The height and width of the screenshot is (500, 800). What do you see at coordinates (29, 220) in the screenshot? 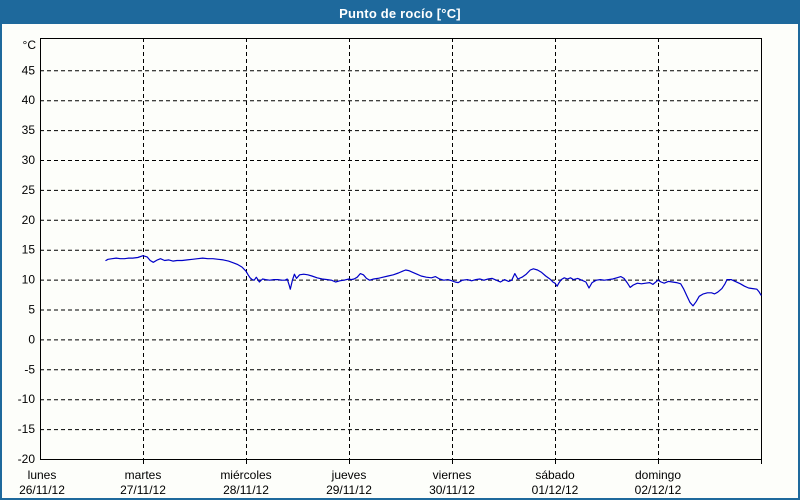
I see `y-tick-label-20: 20` at bounding box center [29, 220].